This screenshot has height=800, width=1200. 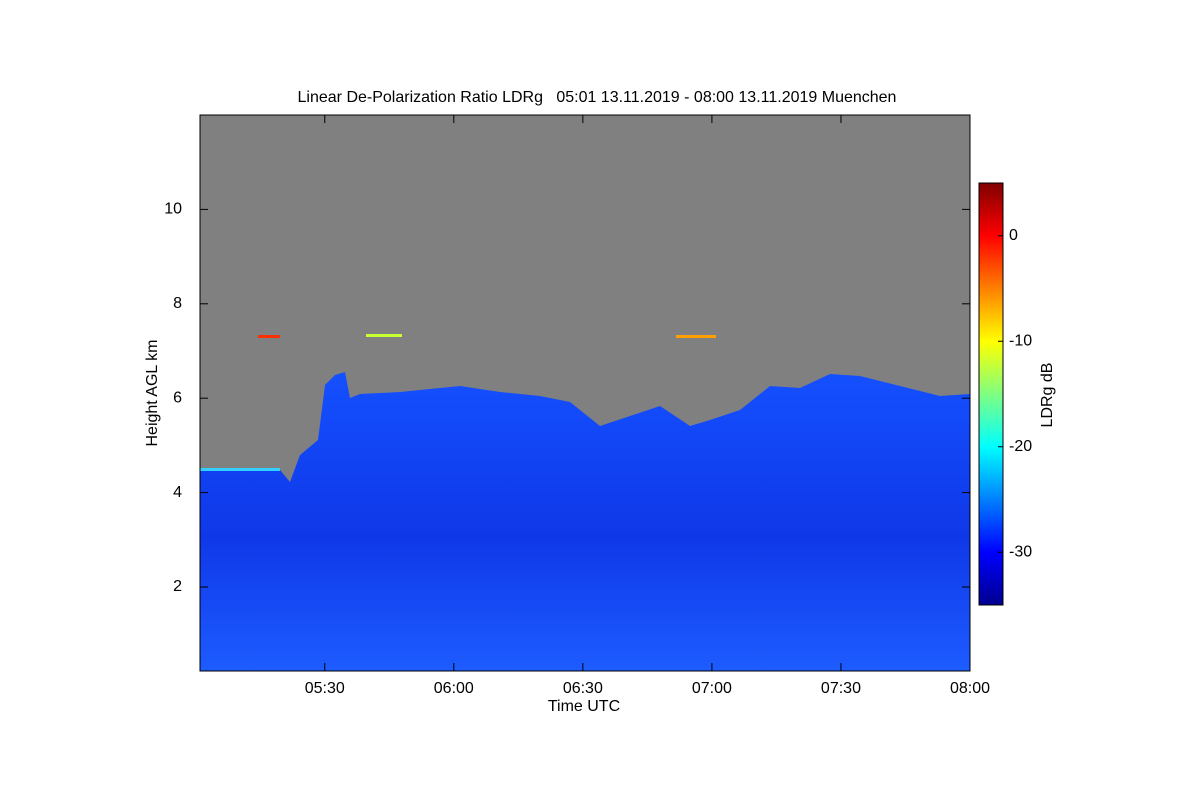 What do you see at coordinates (584, 706) in the screenshot?
I see `x-axis-label: Time UTC` at bounding box center [584, 706].